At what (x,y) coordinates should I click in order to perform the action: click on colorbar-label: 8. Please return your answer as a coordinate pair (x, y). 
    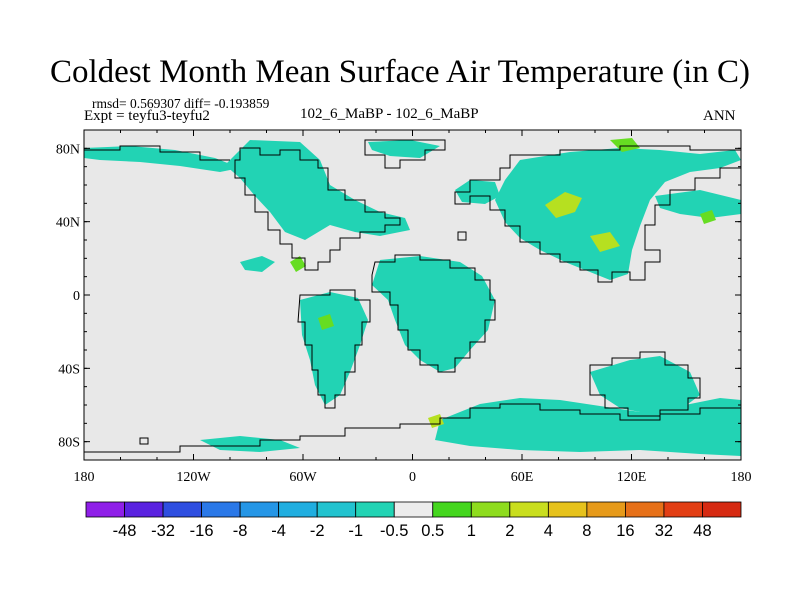
    Looking at the image, I should click on (586, 531).